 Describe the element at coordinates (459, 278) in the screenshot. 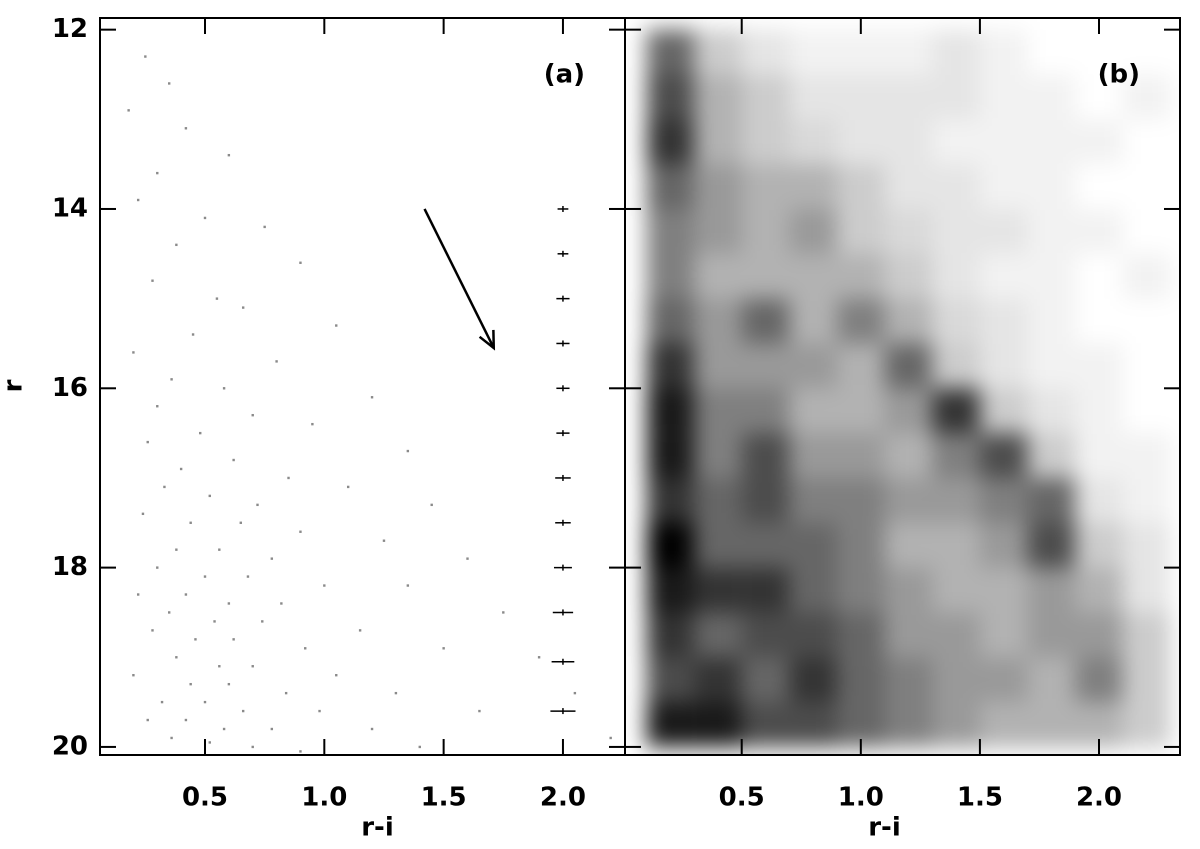

I see `reddening-arrow` at that location.